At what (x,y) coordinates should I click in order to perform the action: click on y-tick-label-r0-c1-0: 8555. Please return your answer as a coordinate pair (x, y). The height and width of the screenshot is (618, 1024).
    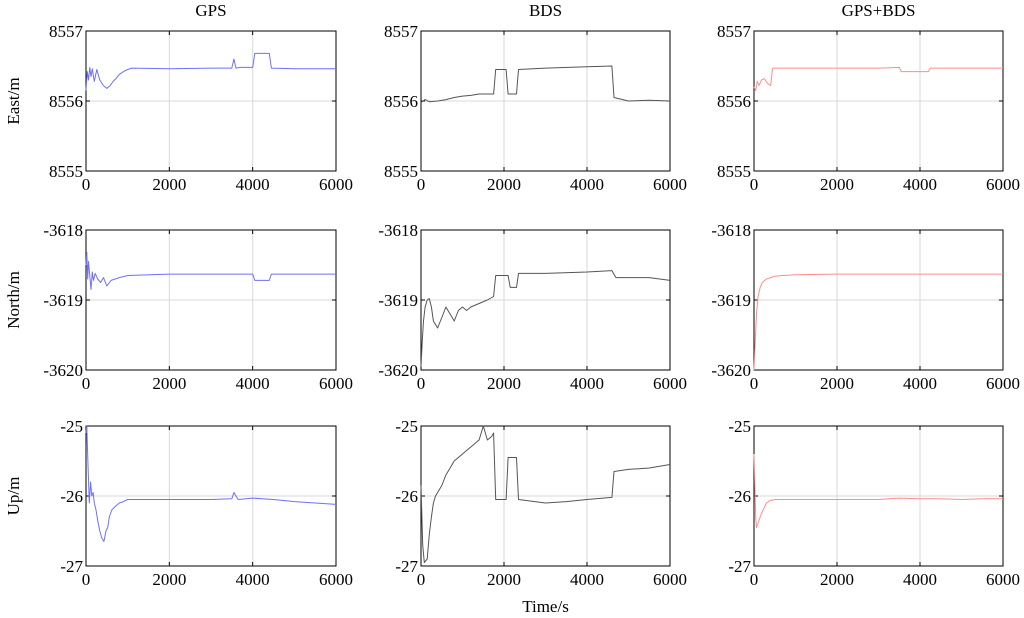
    Looking at the image, I should click on (401, 171).